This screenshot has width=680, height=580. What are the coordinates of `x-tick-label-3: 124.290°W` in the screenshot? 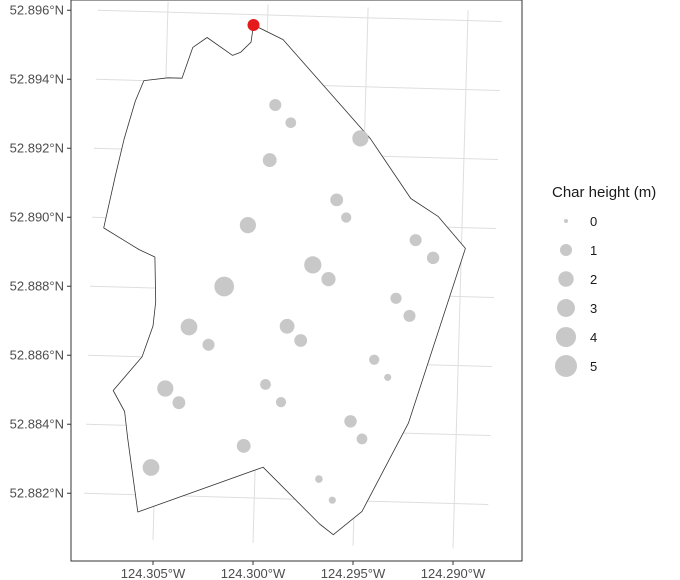 It's located at (453, 573).